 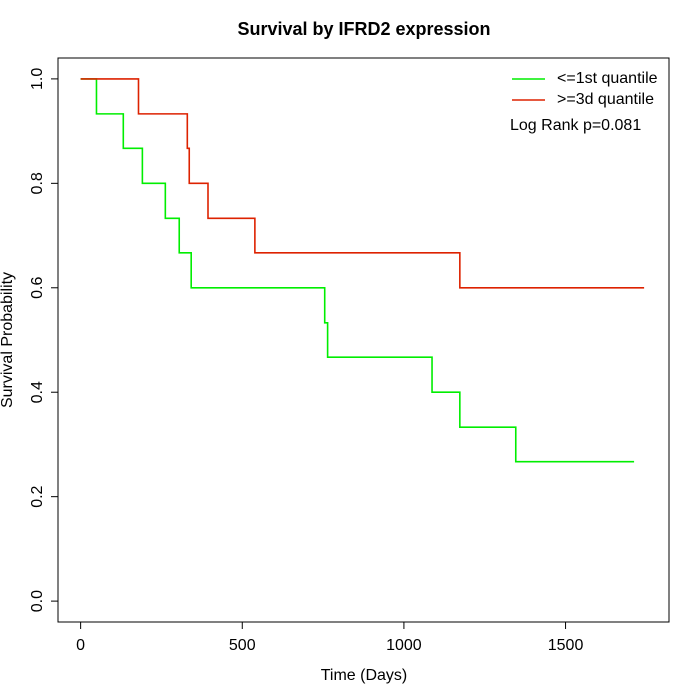 I want to click on y-tick-label: 0.6, so click(x=37, y=288).